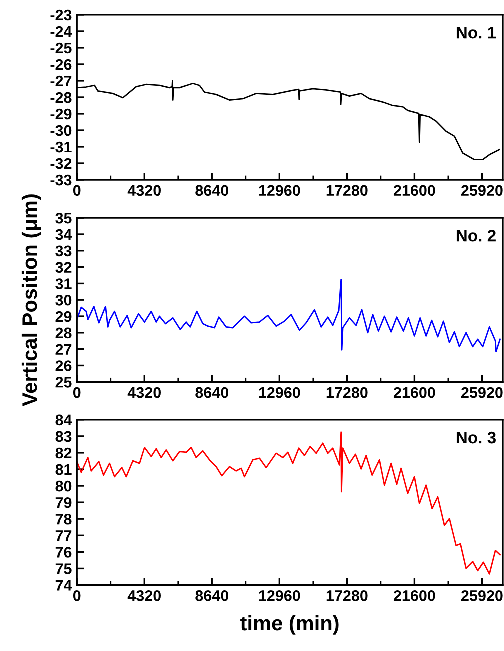 This screenshot has width=504, height=651. Describe the element at coordinates (64, 316) in the screenshot. I see `y-tick-label: 29` at that location.